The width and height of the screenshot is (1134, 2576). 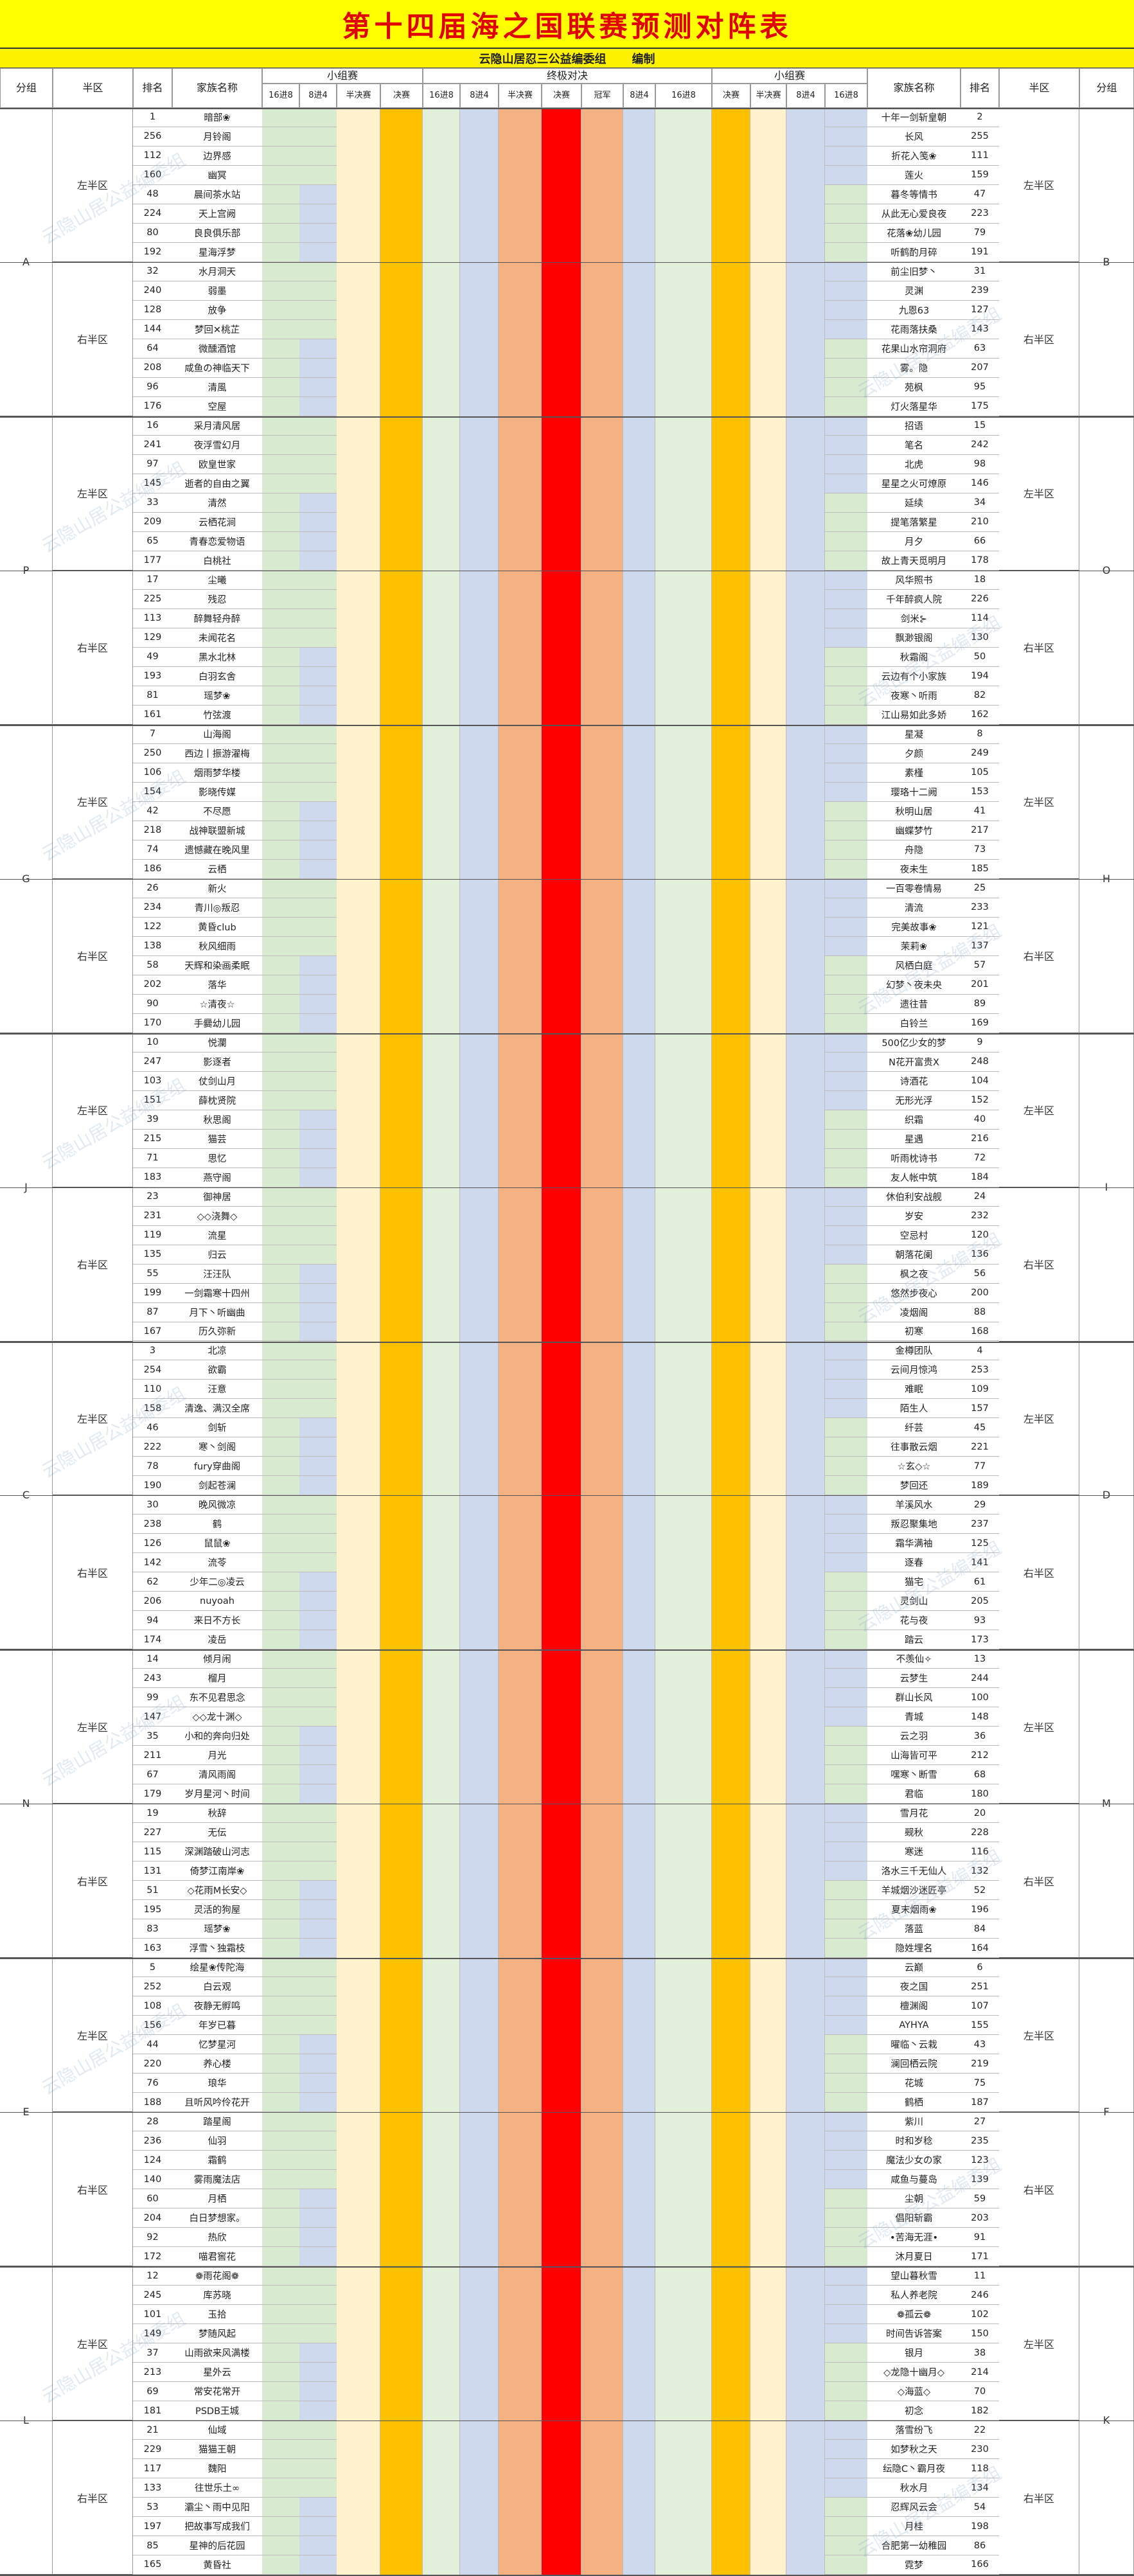 What do you see at coordinates (152, 1351) in the screenshot?
I see `rank-left: 3` at bounding box center [152, 1351].